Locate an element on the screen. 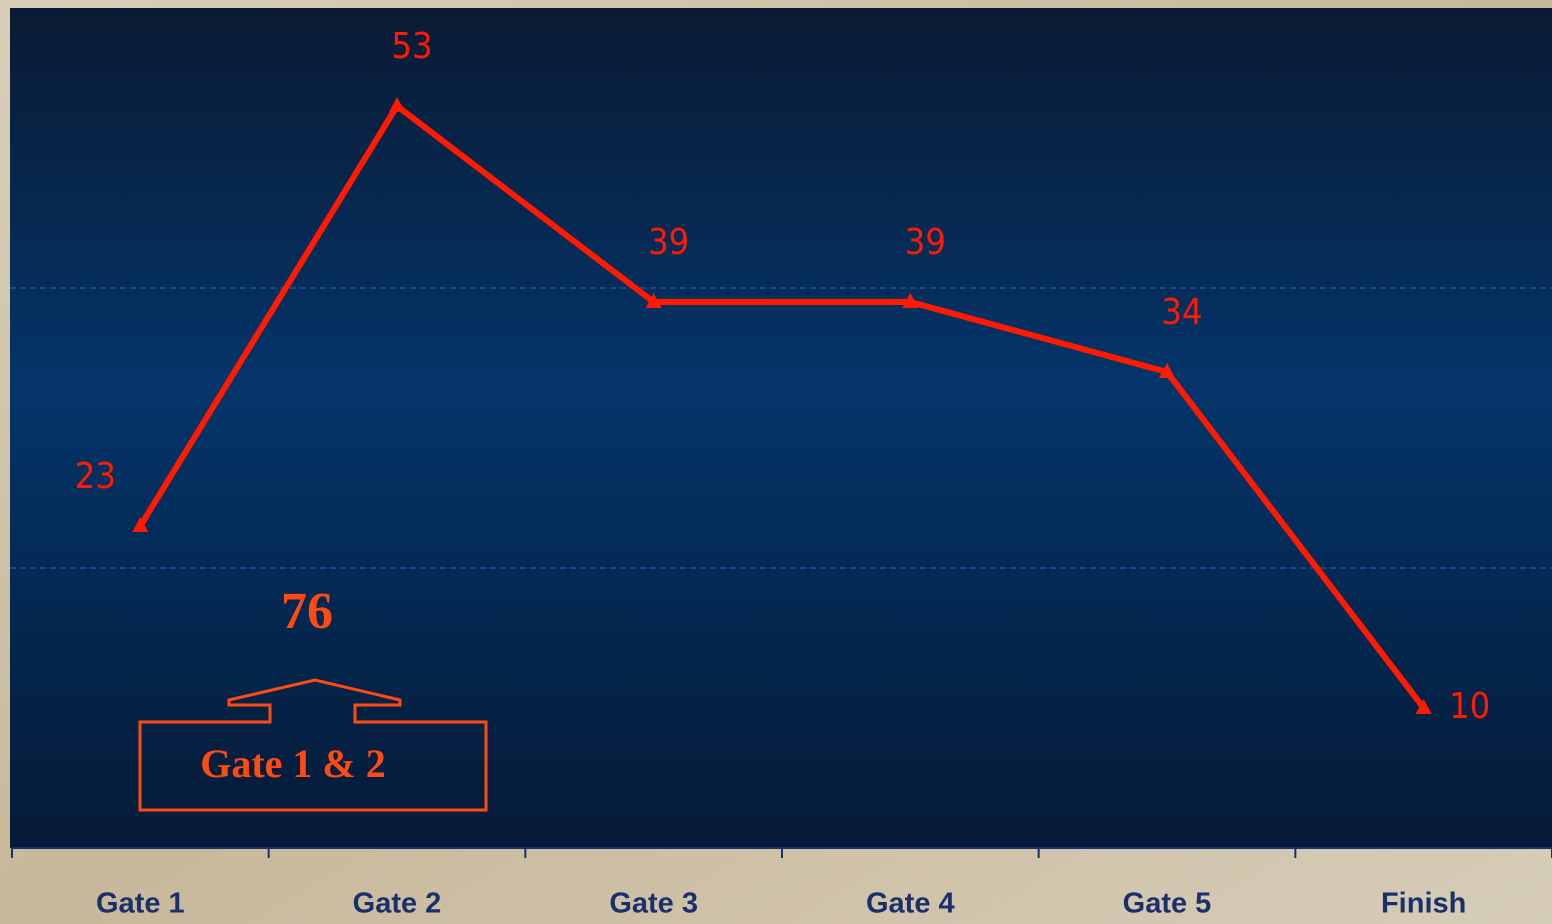 The image size is (1552, 924). value-label: 34 is located at coordinates (1181, 312).